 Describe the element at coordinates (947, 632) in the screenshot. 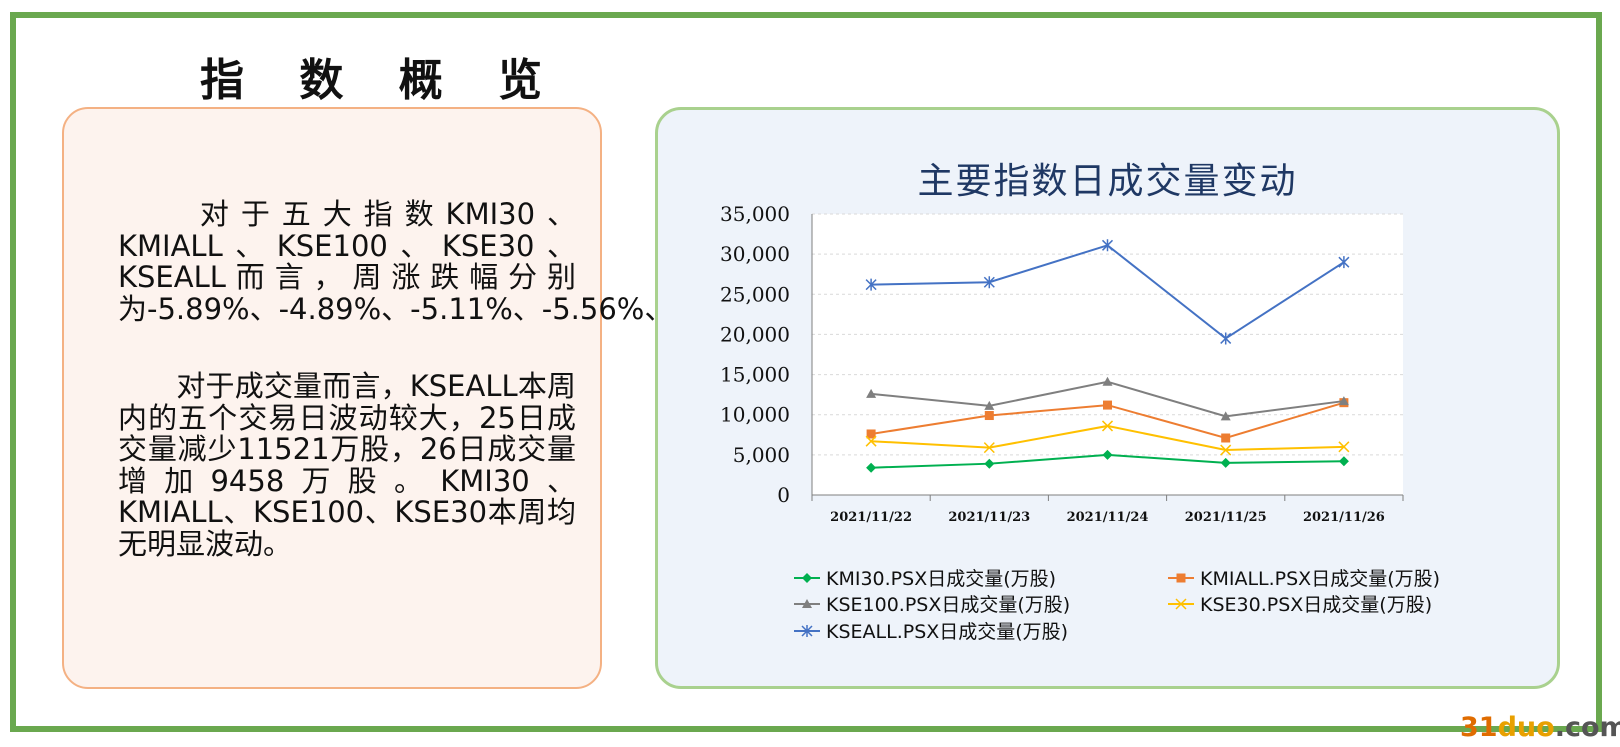

I see `legend-label: KSEALL.PSX日成交量(万股)` at that location.